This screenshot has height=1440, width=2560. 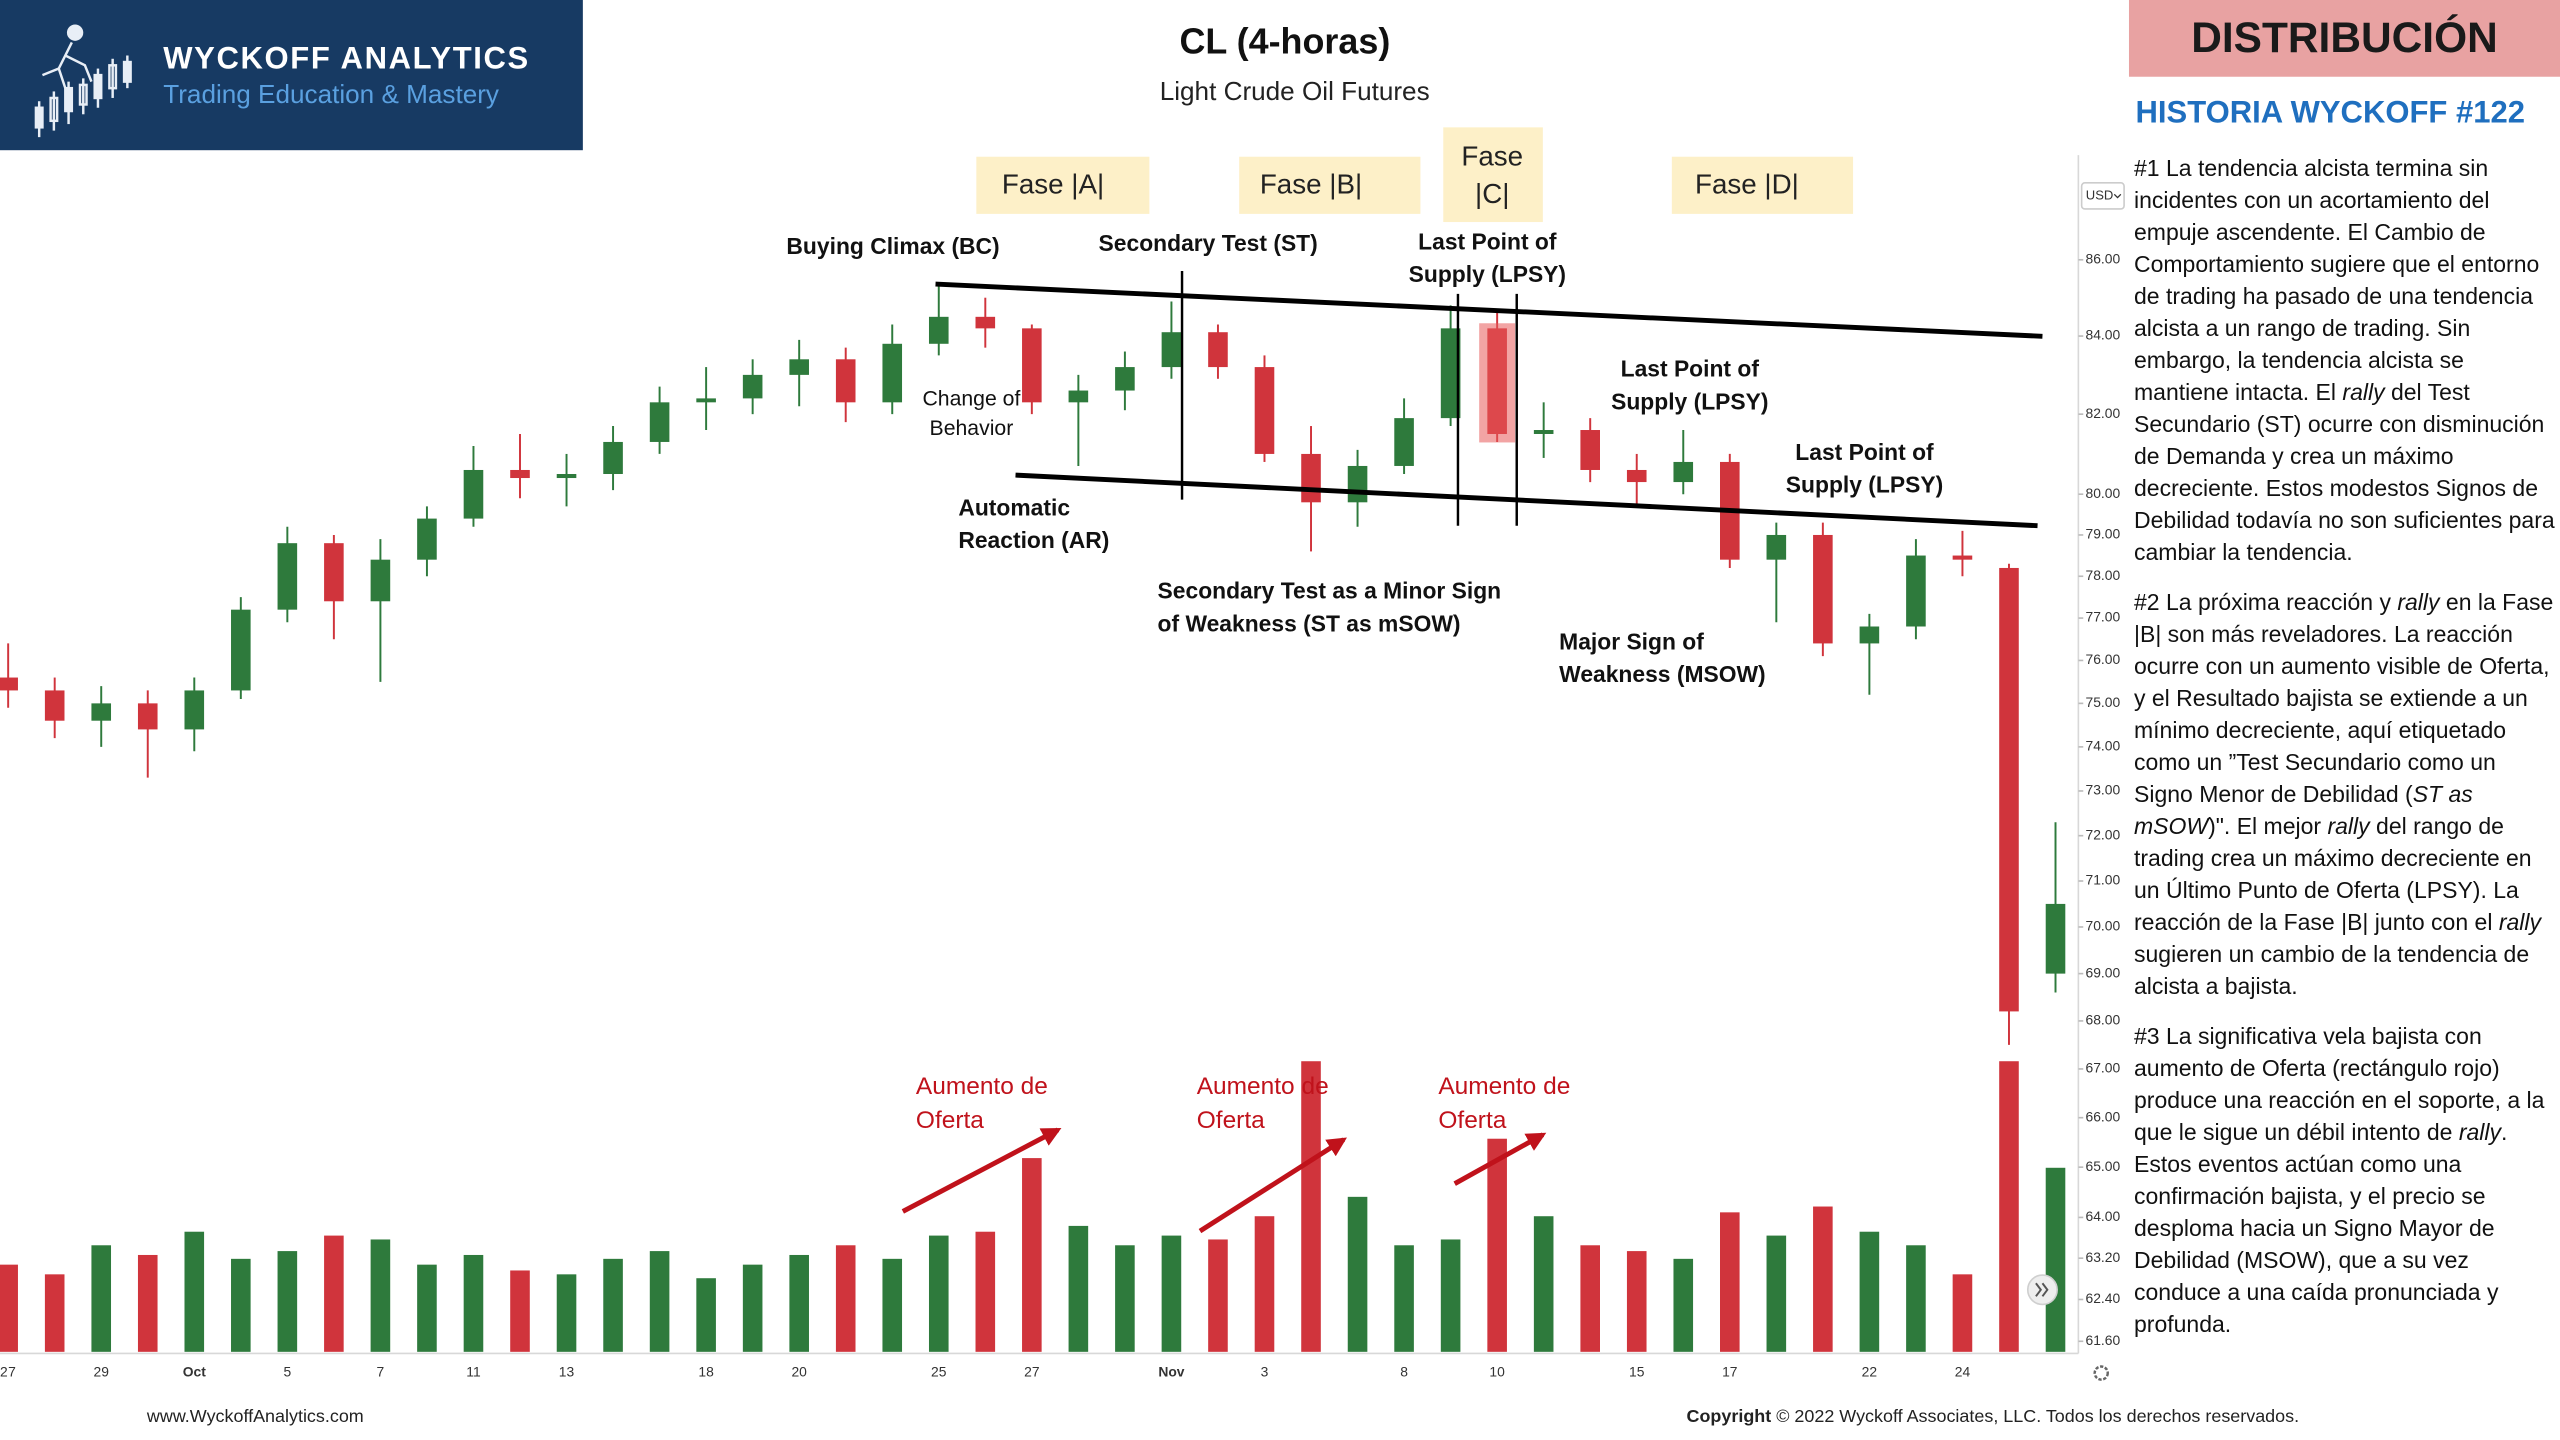 I want to click on y-tick-label: 72.00, so click(x=2103, y=834).